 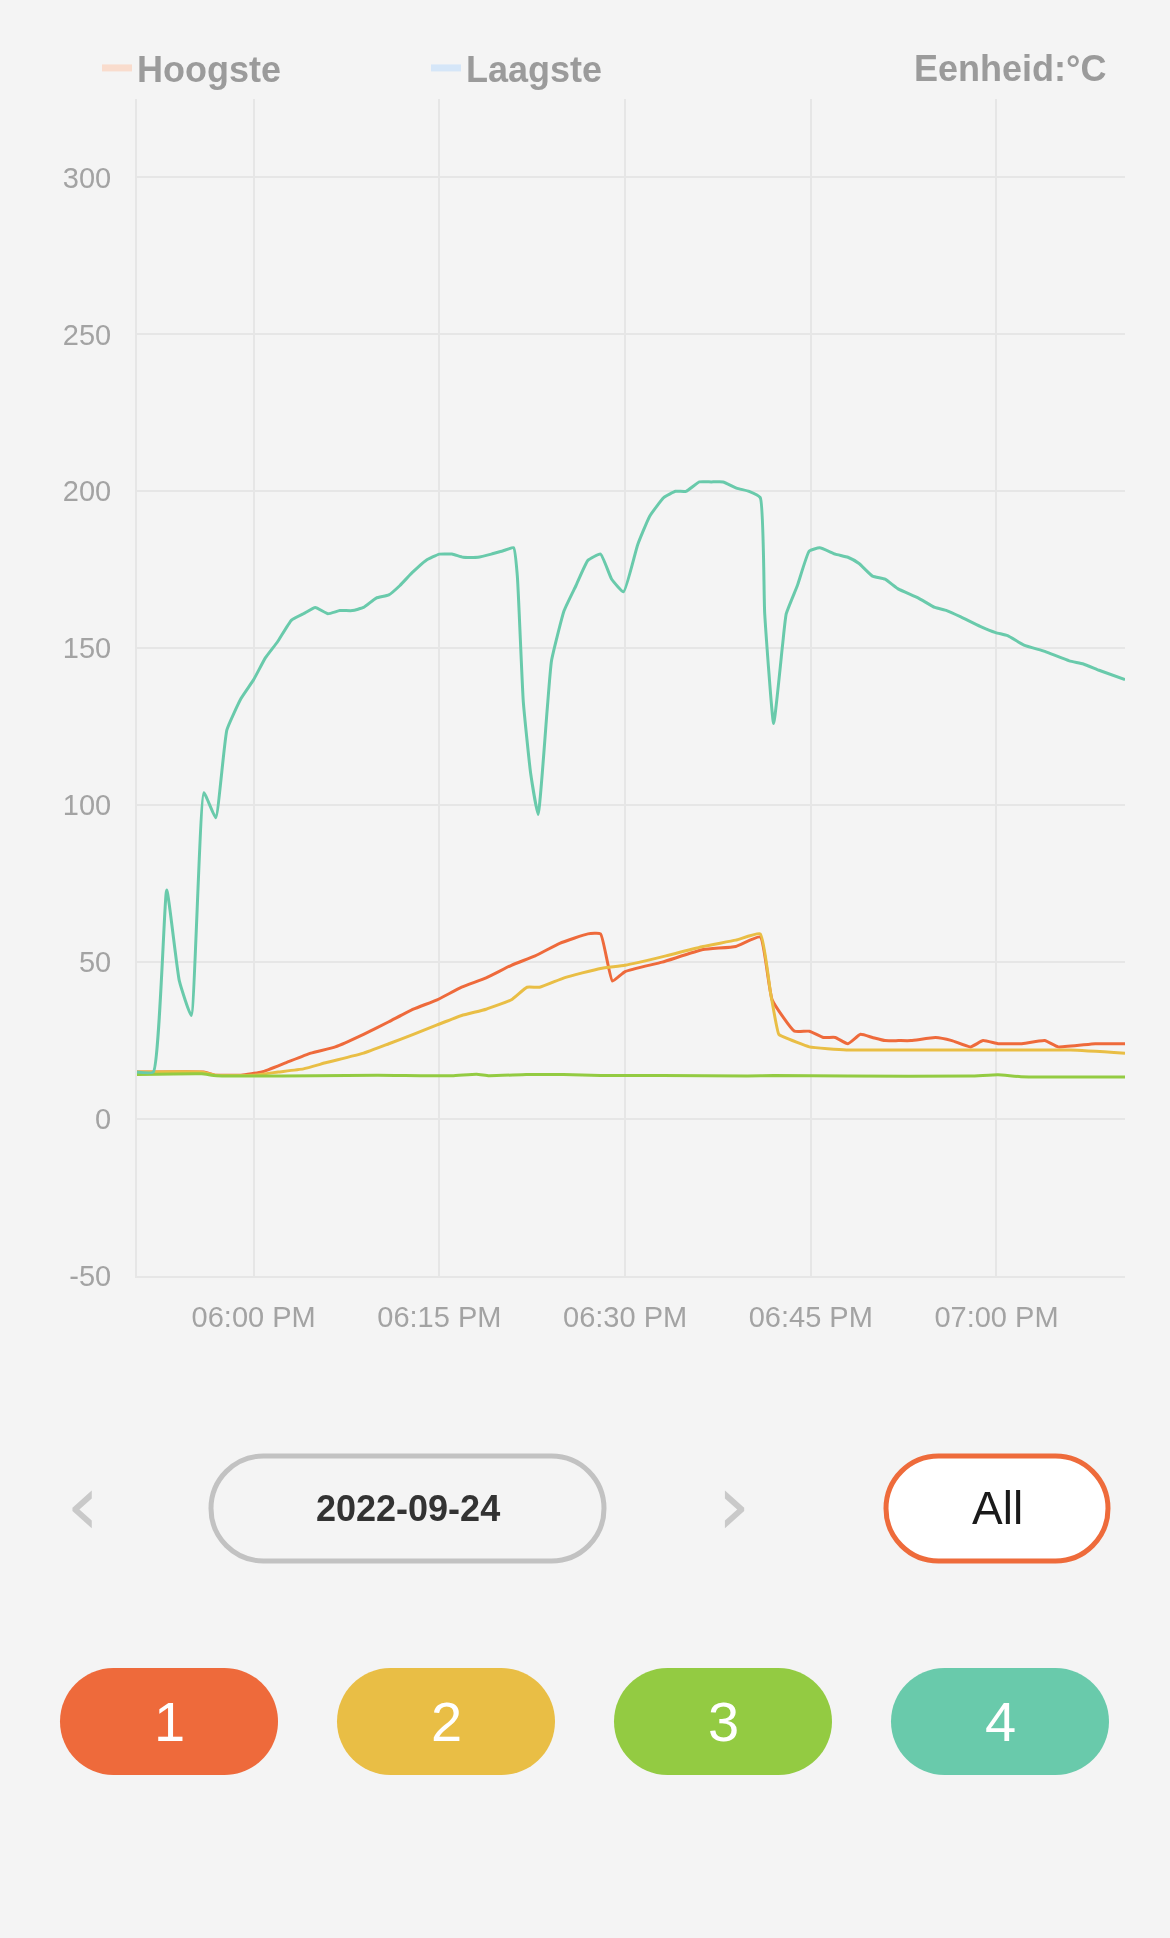 I want to click on y-tick-label: 50, so click(x=95, y=962).